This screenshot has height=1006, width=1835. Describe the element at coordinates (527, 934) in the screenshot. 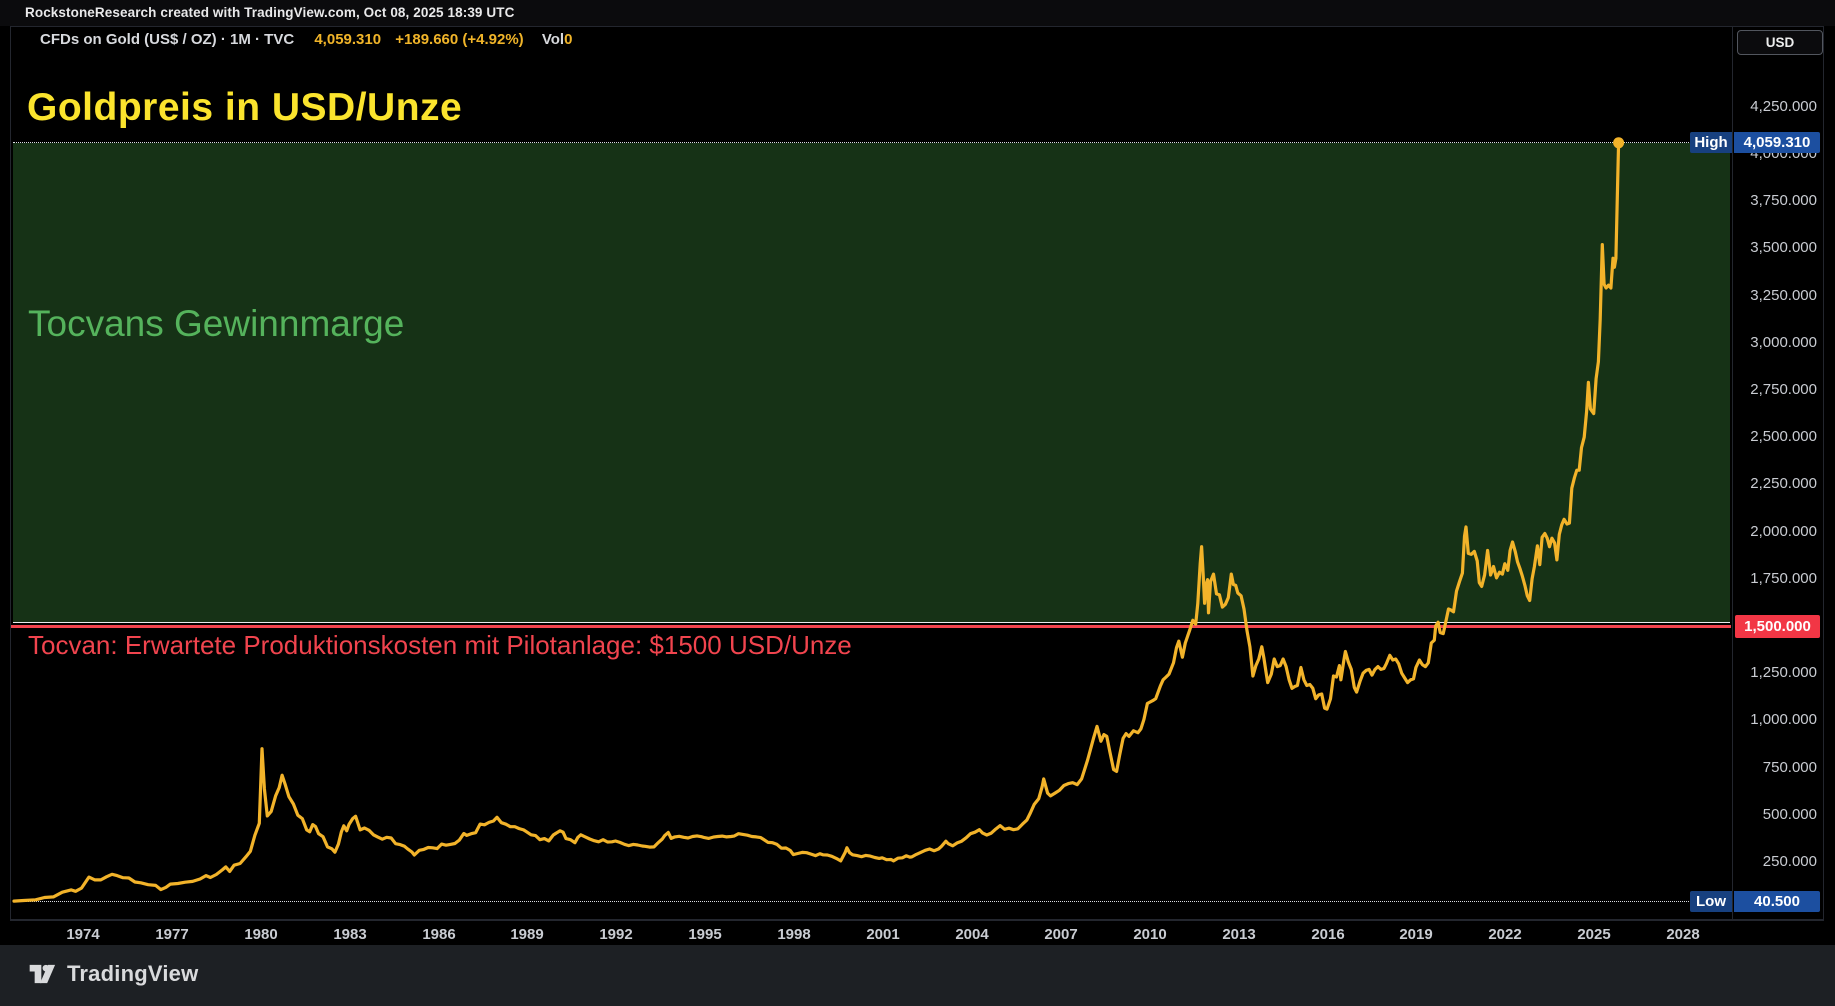

I see `time-tick: 1989` at that location.